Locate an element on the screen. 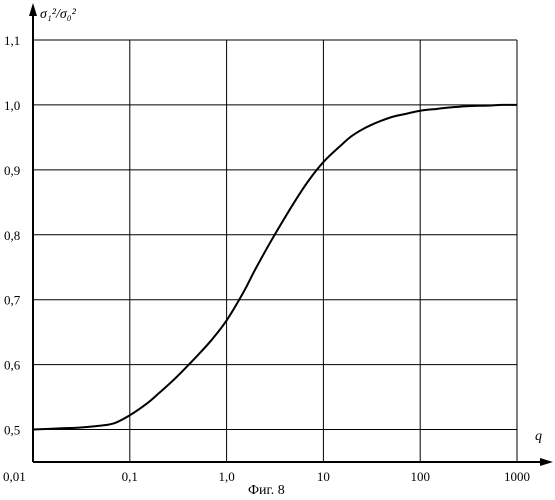 This screenshot has width=555, height=500. y-tick-label: 0,8 is located at coordinates (12, 235).